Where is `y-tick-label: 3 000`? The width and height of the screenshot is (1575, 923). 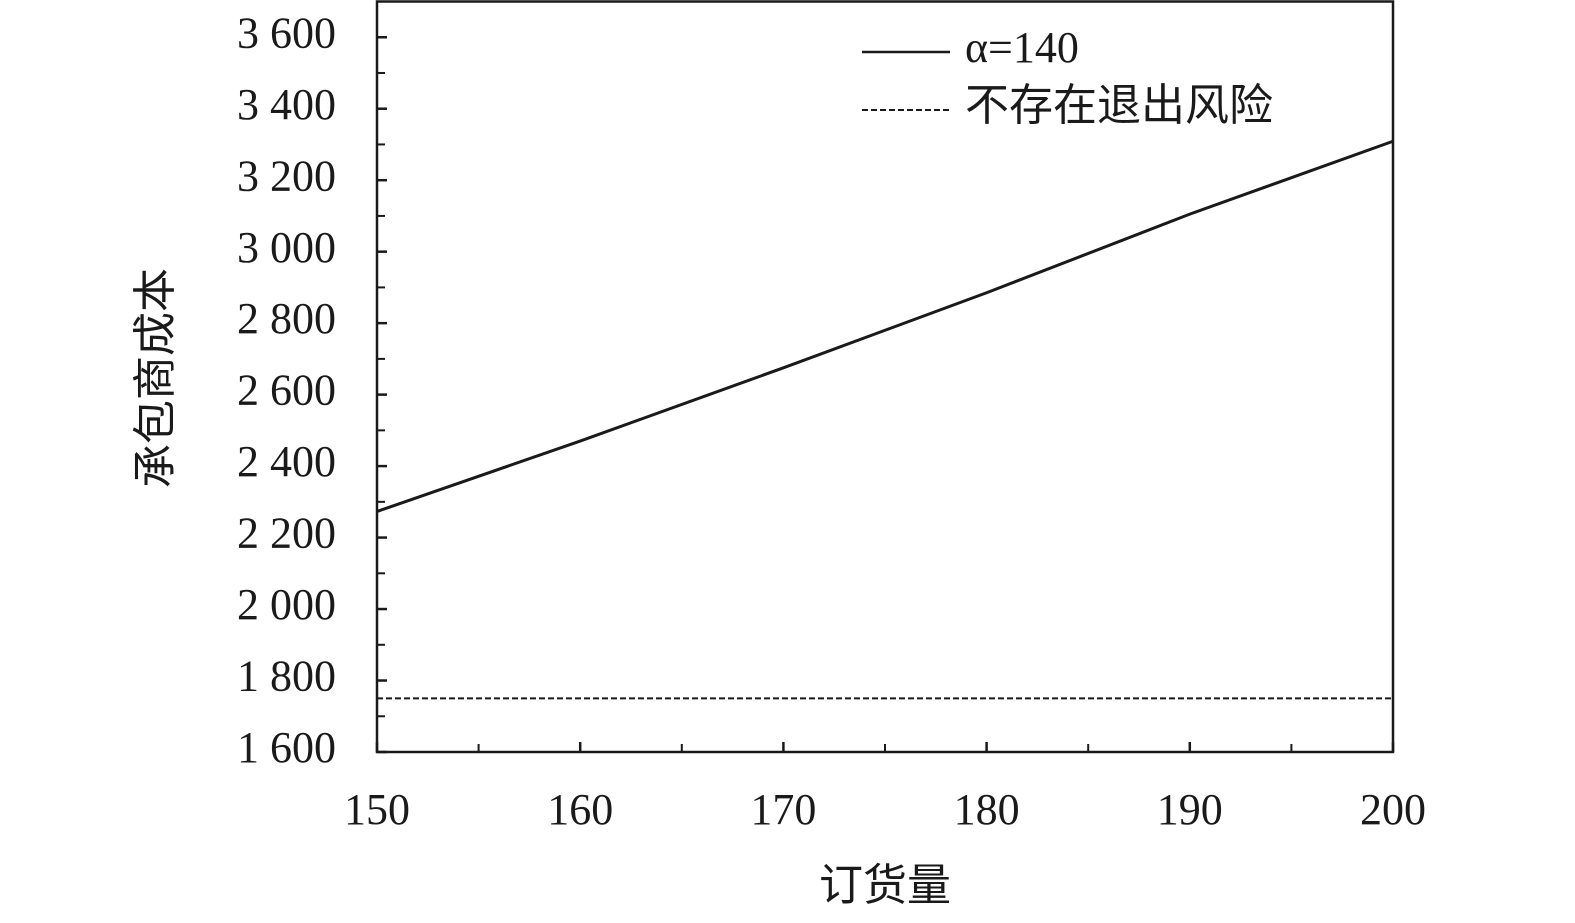 y-tick-label: 3 000 is located at coordinates (286, 247).